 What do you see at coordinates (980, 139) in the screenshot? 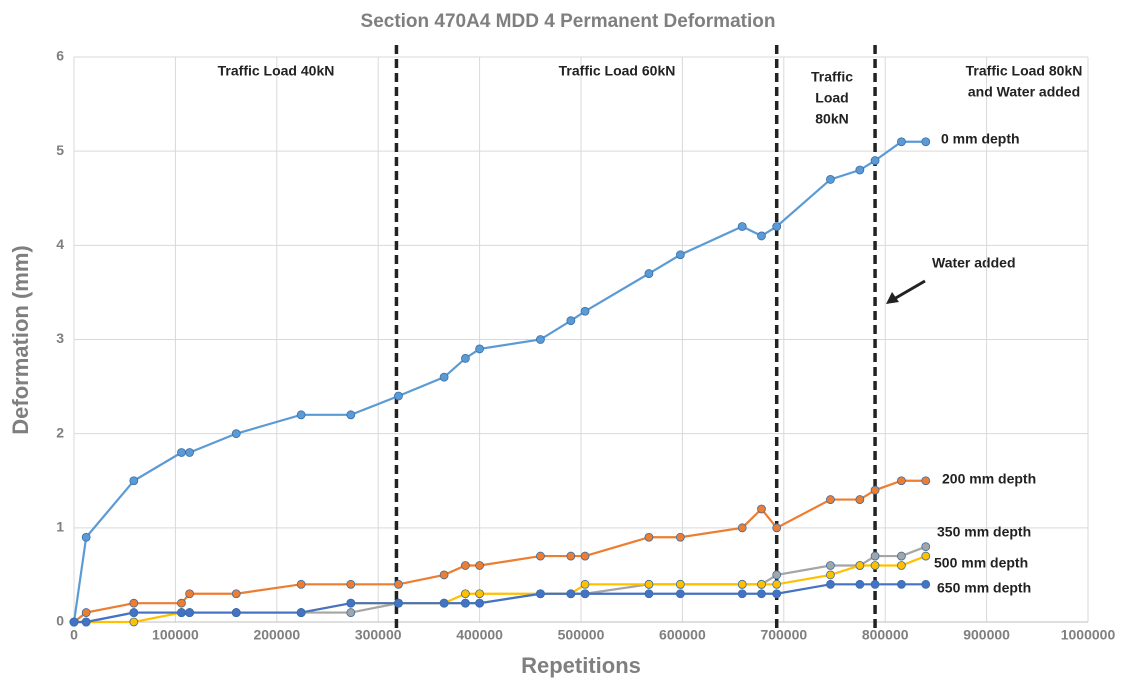
I see `series-label: 0 mm depth` at bounding box center [980, 139].